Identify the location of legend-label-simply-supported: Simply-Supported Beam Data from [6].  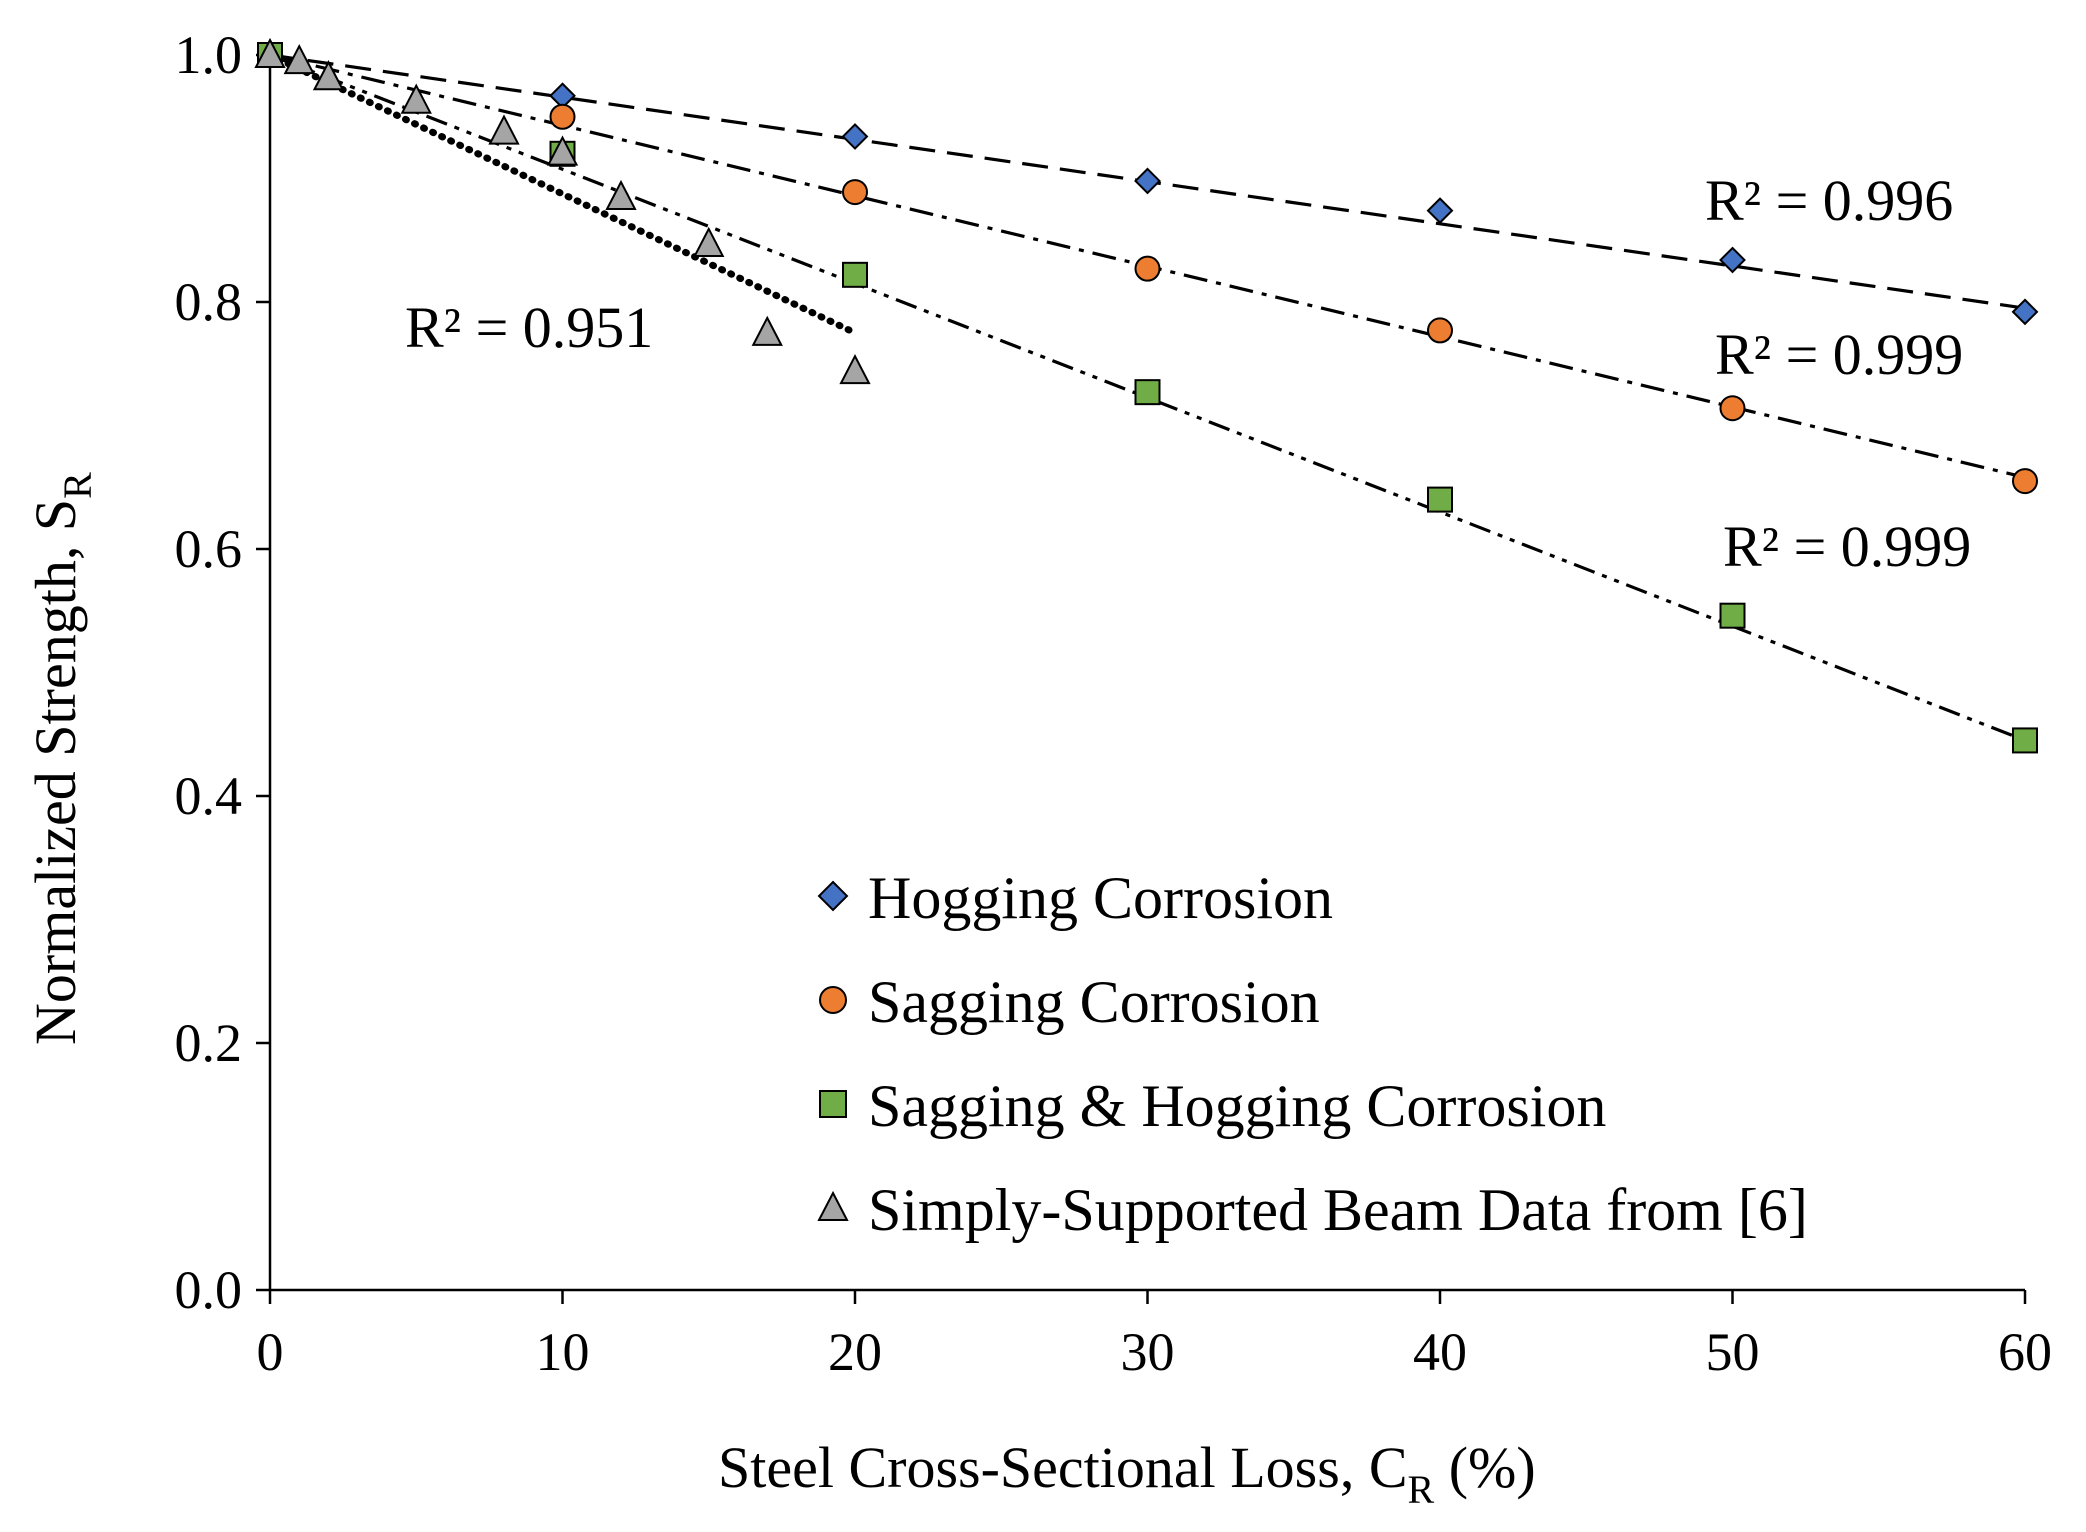
(1338, 1210).